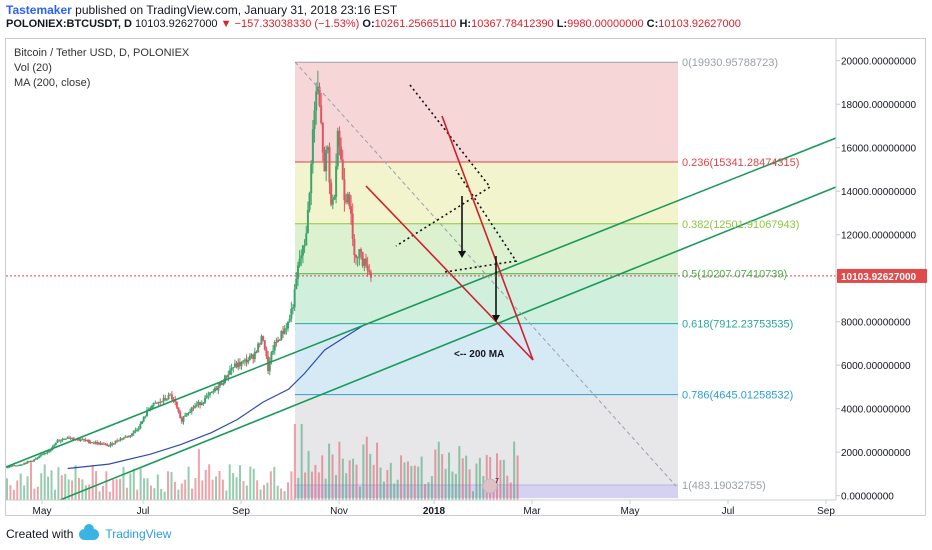 This screenshot has width=932, height=550. Describe the element at coordinates (176, 24) in the screenshot. I see `last-price: 10103.92627000` at that location.